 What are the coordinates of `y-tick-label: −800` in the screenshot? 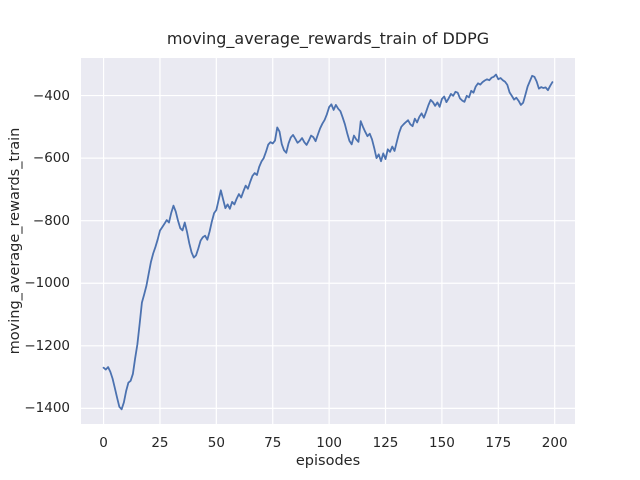 It's located at (51, 220).